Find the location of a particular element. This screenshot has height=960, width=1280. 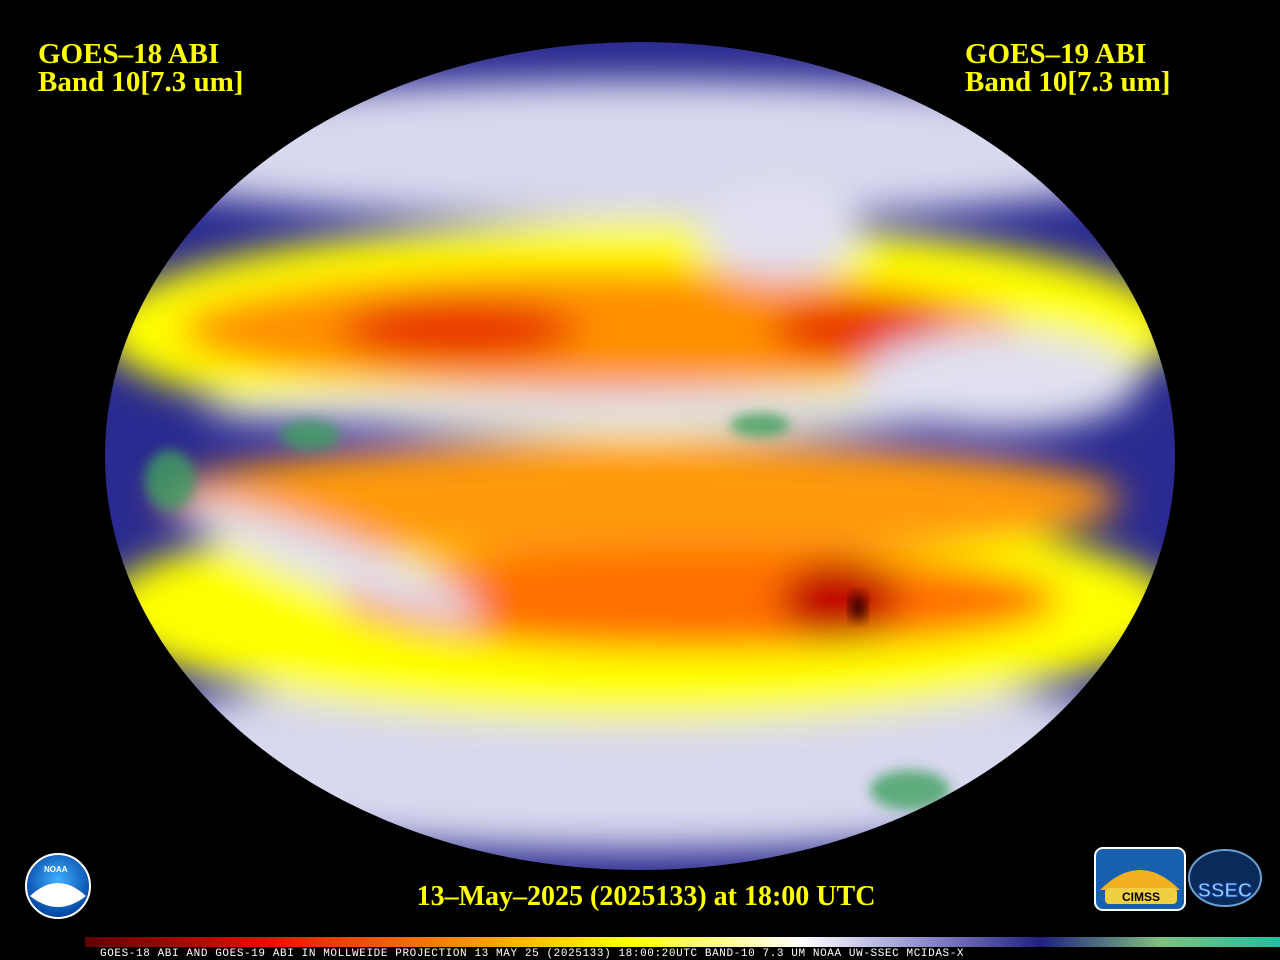

cimss-text: CIMSS is located at coordinates (1141, 897).